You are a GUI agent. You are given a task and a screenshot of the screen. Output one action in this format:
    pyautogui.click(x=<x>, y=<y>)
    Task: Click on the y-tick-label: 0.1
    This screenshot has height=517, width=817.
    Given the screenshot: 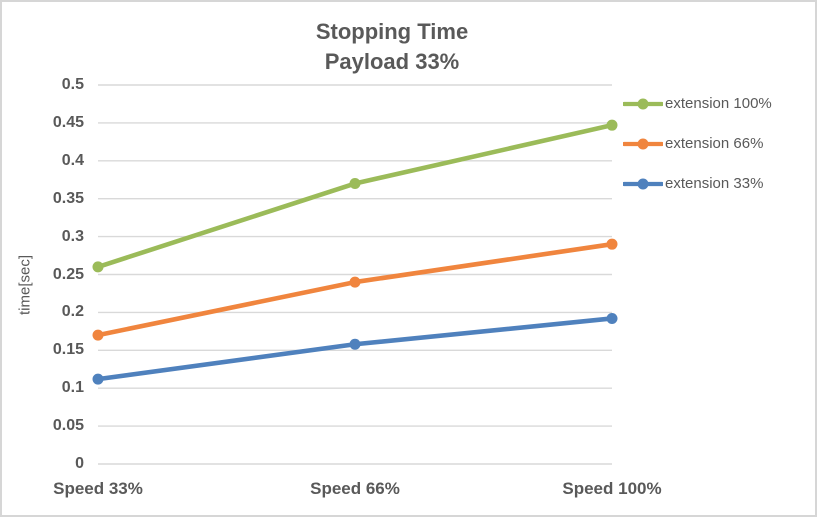 What is the action you would take?
    pyautogui.click(x=72, y=388)
    